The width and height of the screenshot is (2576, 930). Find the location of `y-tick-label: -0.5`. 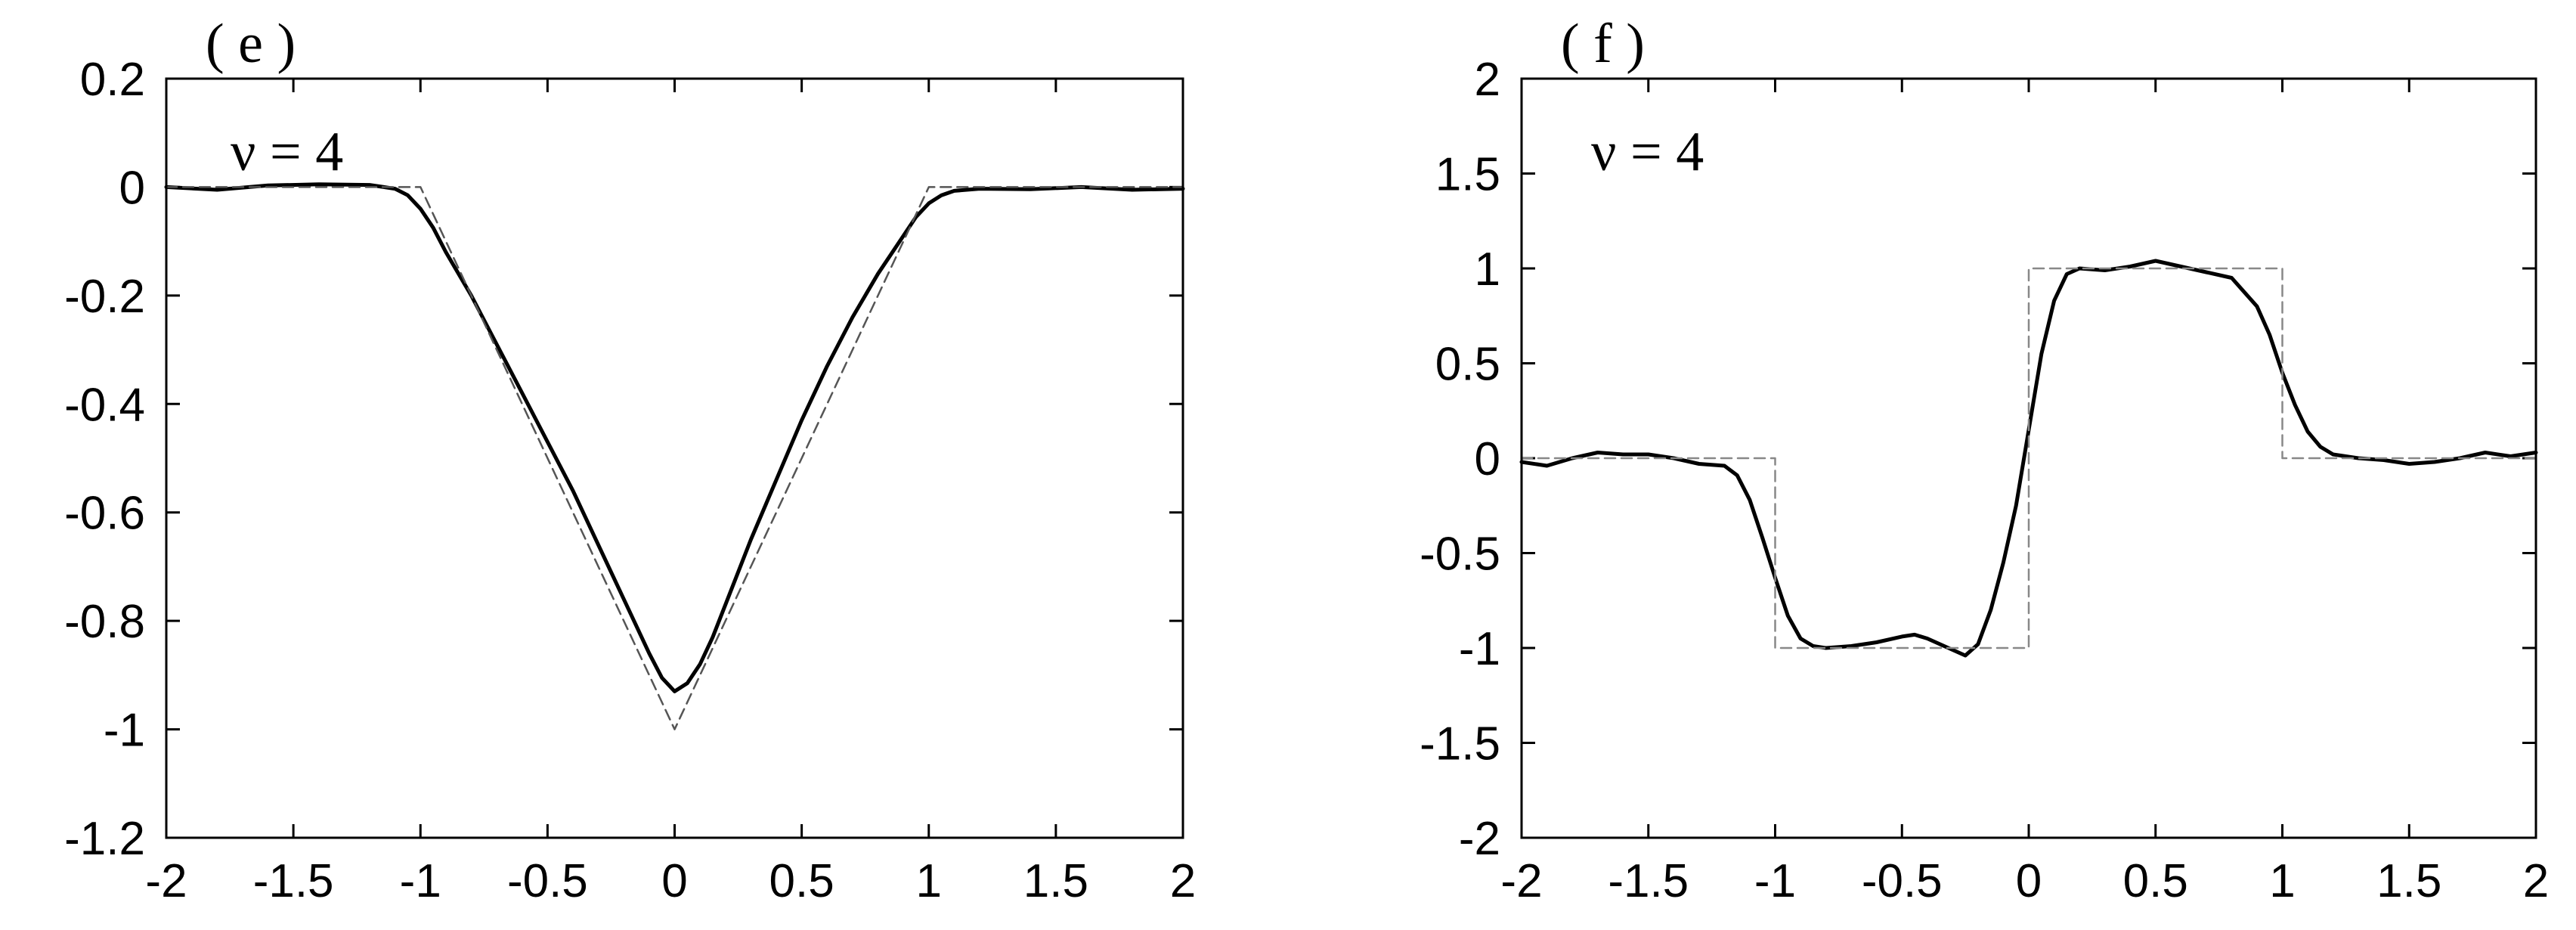

y-tick-label: -0.5 is located at coordinates (1460, 555).